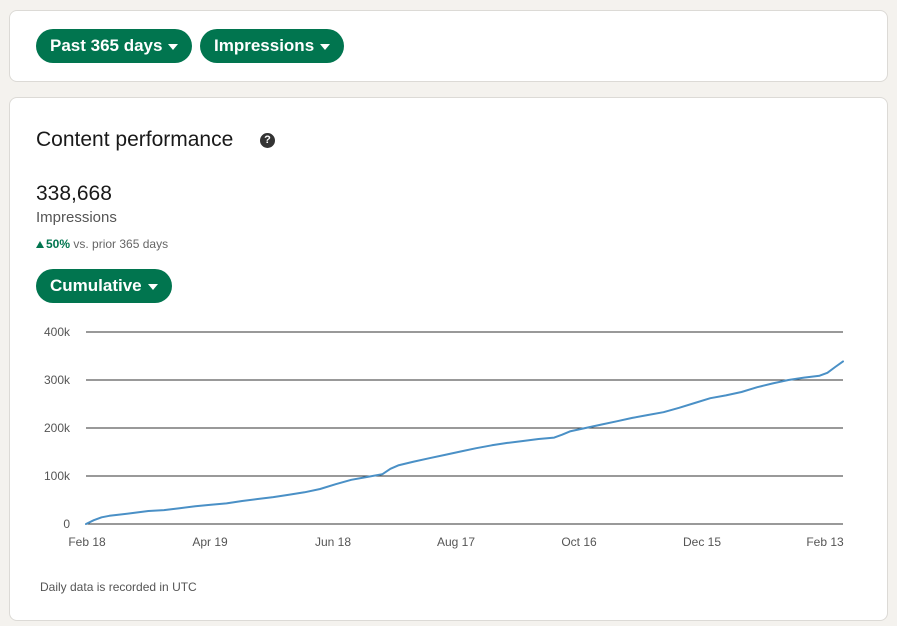 This screenshot has width=897, height=626. What do you see at coordinates (57, 380) in the screenshot?
I see `y-tick-label: 300k` at bounding box center [57, 380].